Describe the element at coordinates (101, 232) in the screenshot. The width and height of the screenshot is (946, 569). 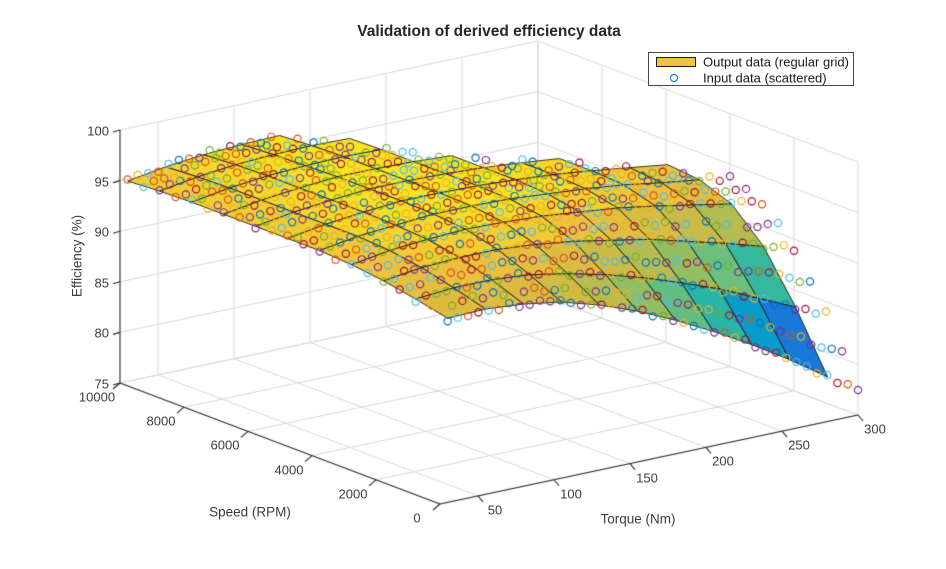
I see `z-tick-label: 90` at that location.